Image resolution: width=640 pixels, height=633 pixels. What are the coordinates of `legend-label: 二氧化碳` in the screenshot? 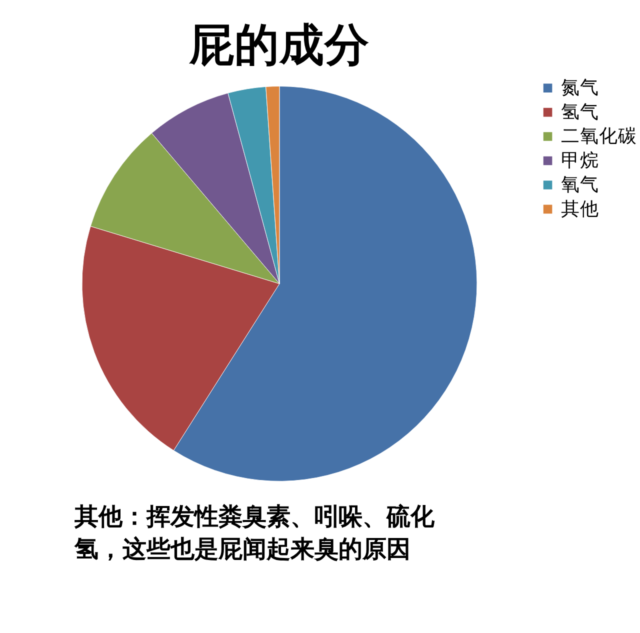 It's located at (598, 137).